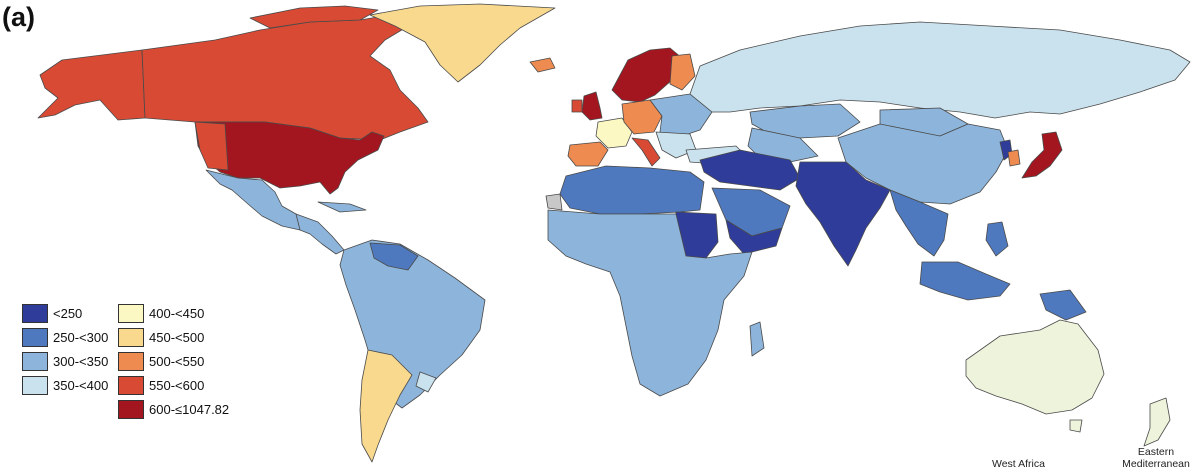 The image size is (1200, 476). Describe the element at coordinates (52, 313) in the screenshot. I see `legend-item: <250` at that location.